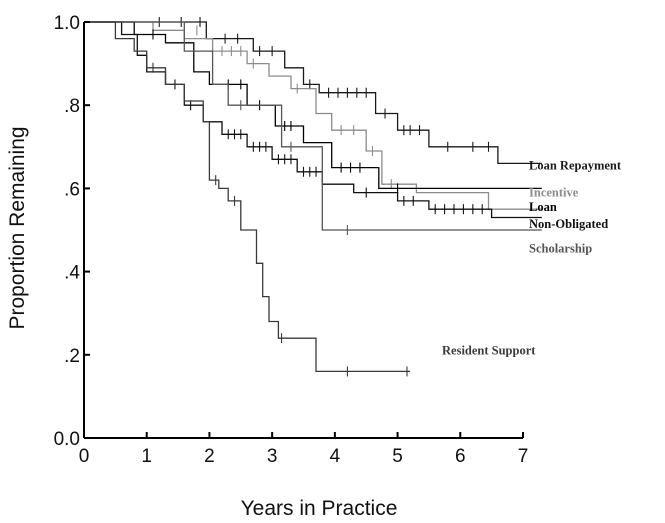  What do you see at coordinates (397, 456) in the screenshot?
I see `x-tick-label-5: 5` at bounding box center [397, 456].